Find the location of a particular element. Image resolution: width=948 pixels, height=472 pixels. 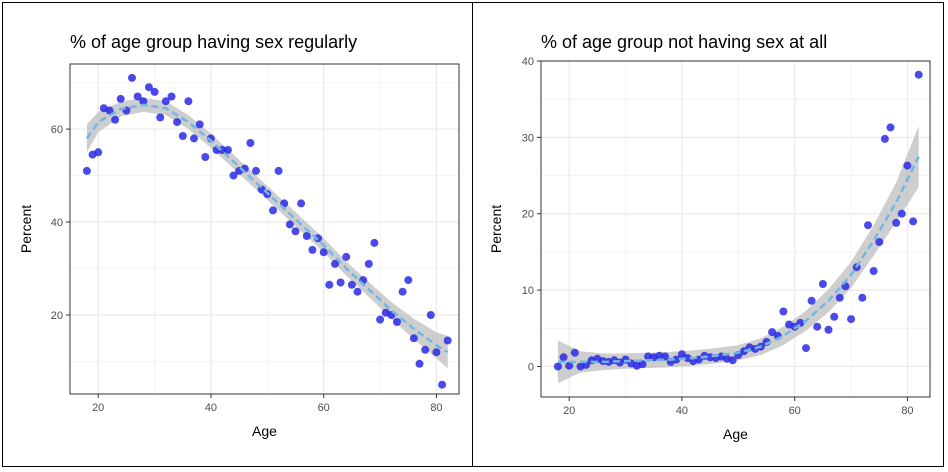

chart-title: % of age group not having sex at all is located at coordinates (684, 42).